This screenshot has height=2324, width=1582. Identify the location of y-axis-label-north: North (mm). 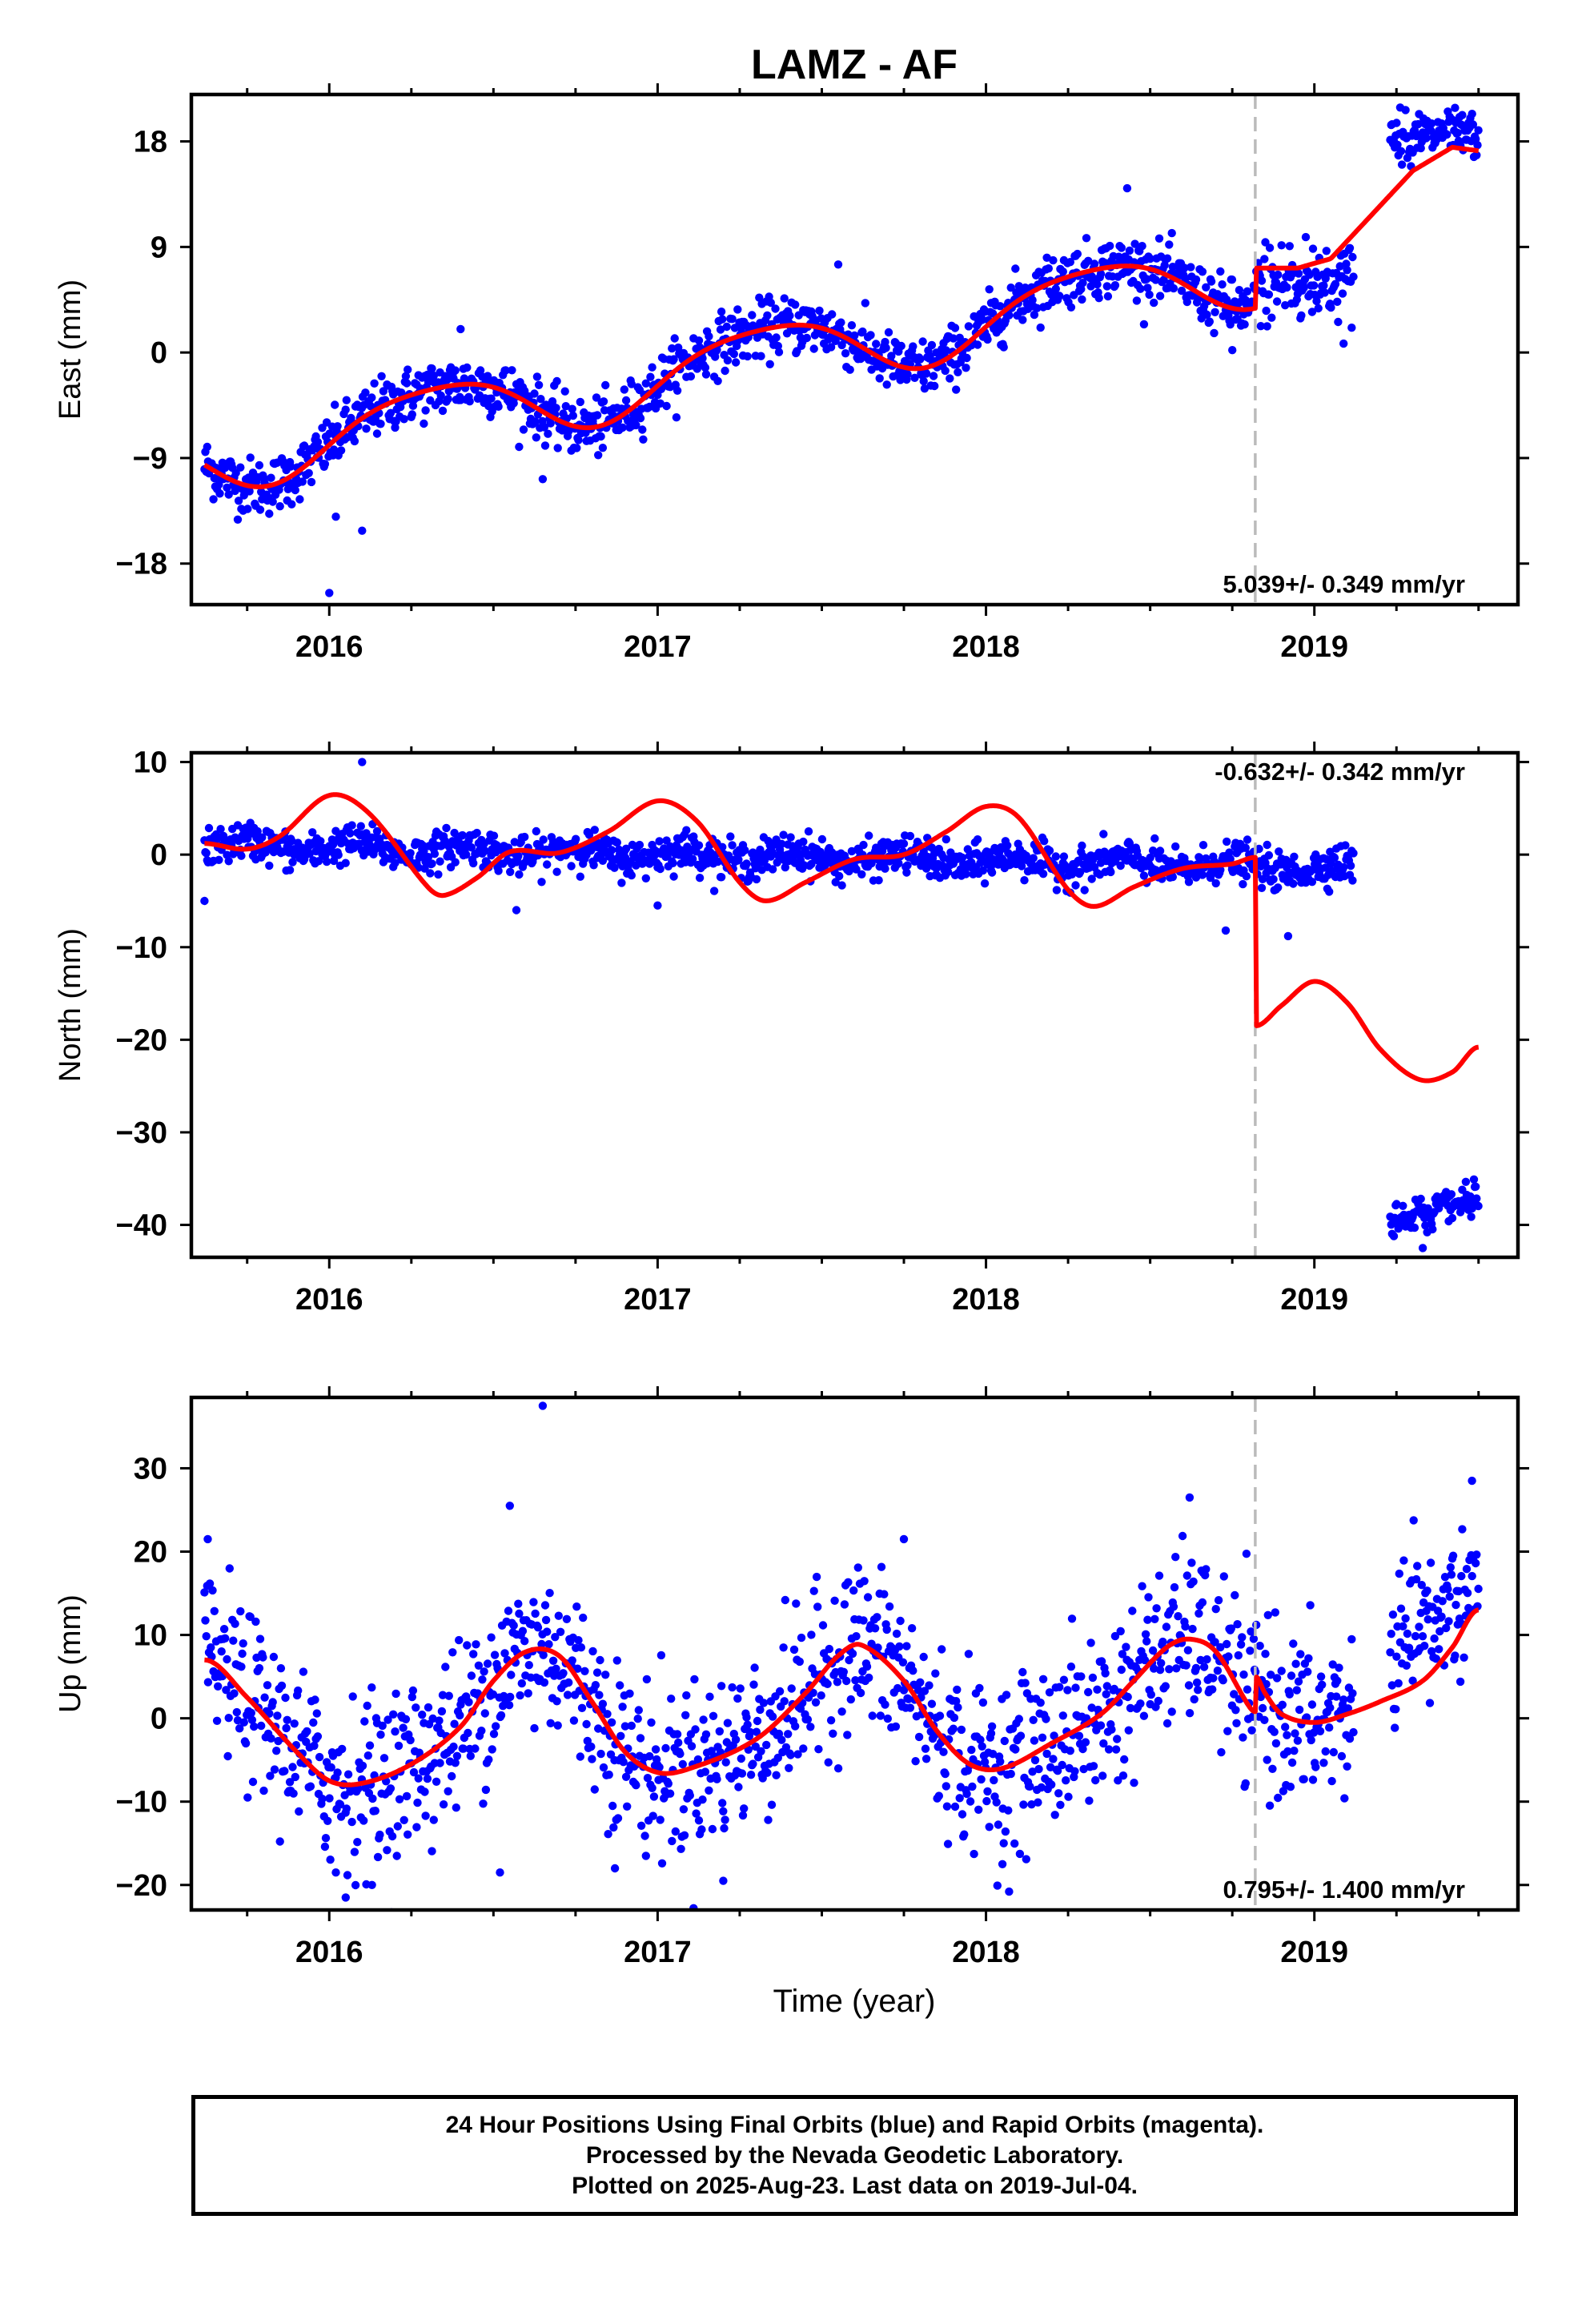
(70, 1005).